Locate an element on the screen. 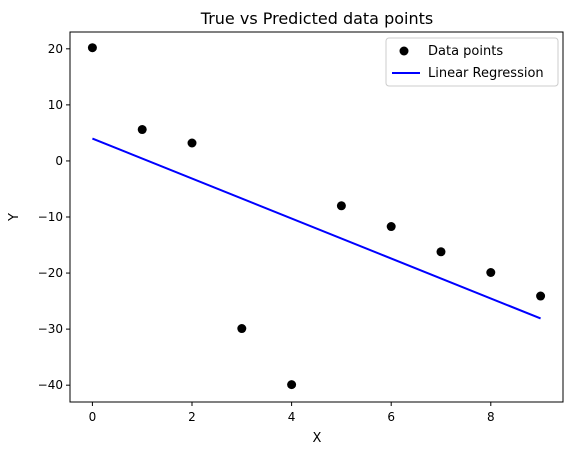 Image resolution: width=574 pixels, height=460 pixels. x-axis-label: X is located at coordinates (317, 438).